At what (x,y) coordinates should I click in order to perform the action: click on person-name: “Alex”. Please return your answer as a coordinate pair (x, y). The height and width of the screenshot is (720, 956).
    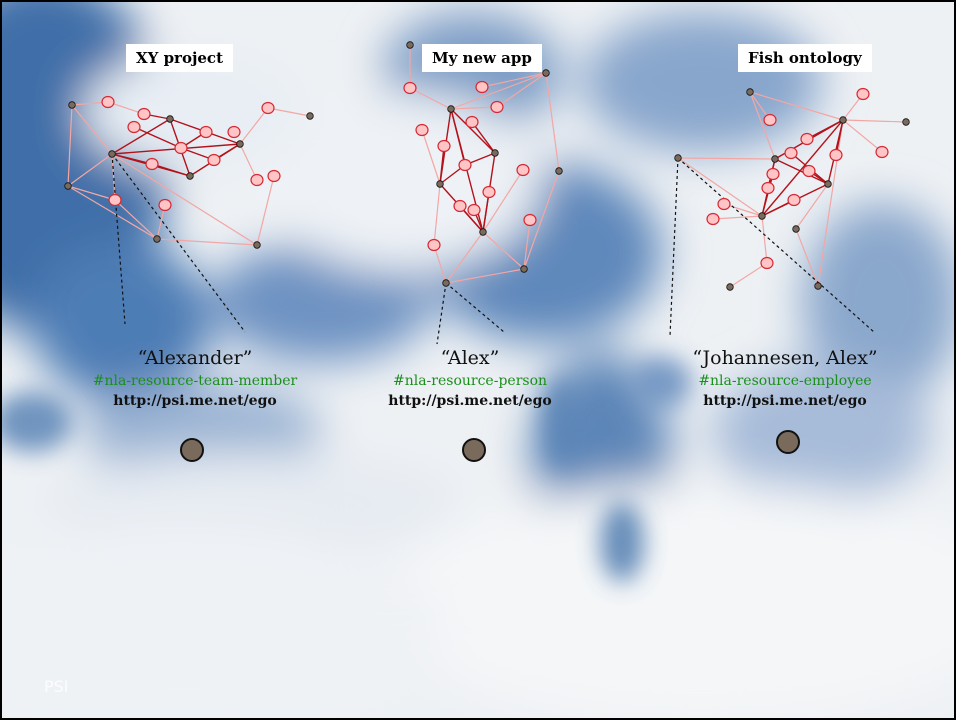
    Looking at the image, I should click on (470, 358).